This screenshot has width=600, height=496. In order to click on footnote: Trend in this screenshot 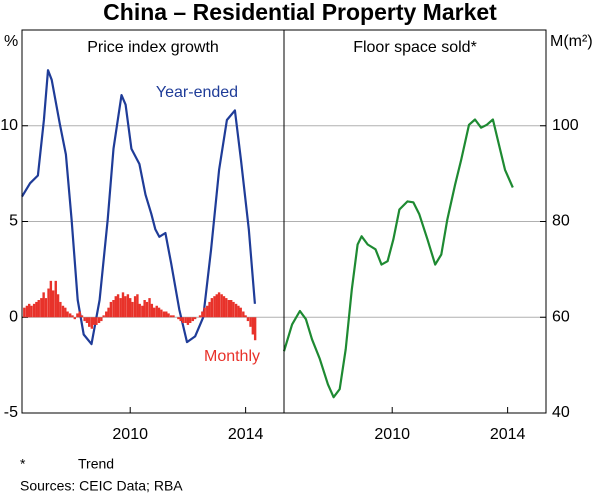, I will do `click(96, 464)`.